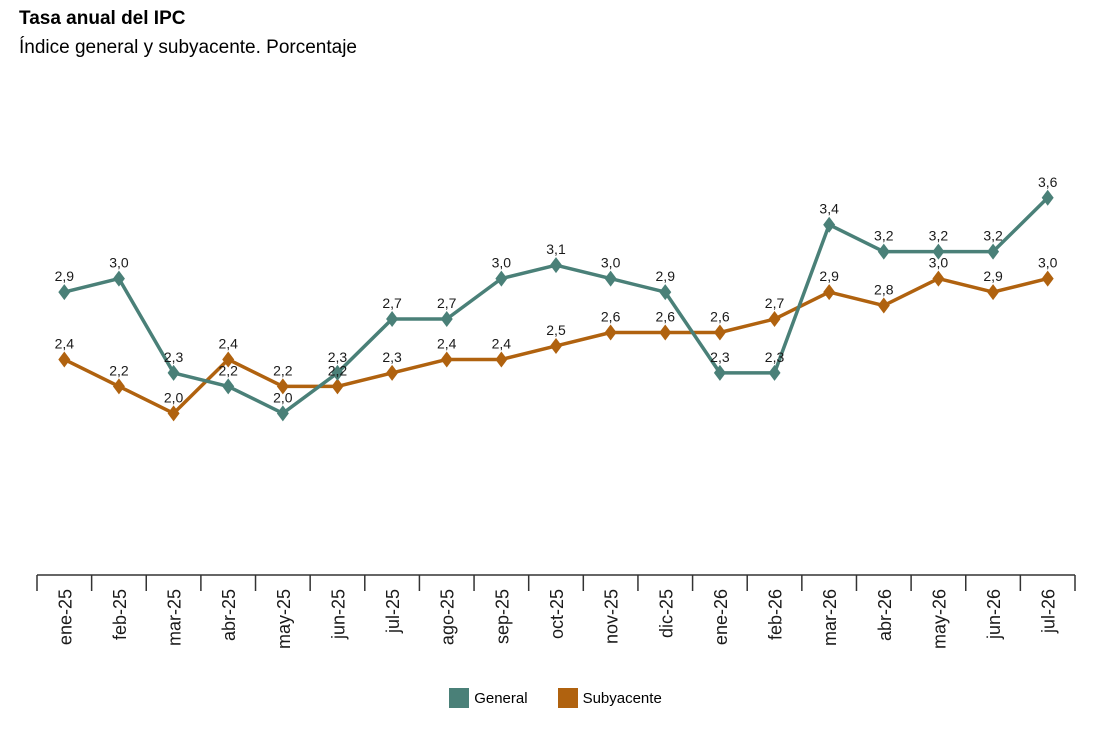 The image size is (1111, 732). Describe the element at coordinates (884, 290) in the screenshot. I see `data-label-subyacente: 2,8` at that location.